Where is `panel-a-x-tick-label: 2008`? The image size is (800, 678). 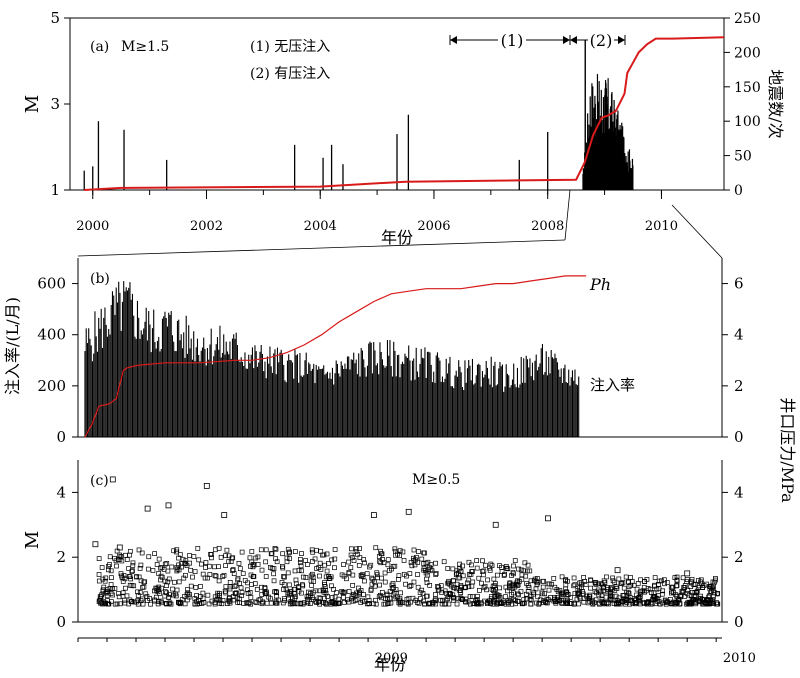
panel-a-x-tick-label: 2008 is located at coordinates (547, 226).